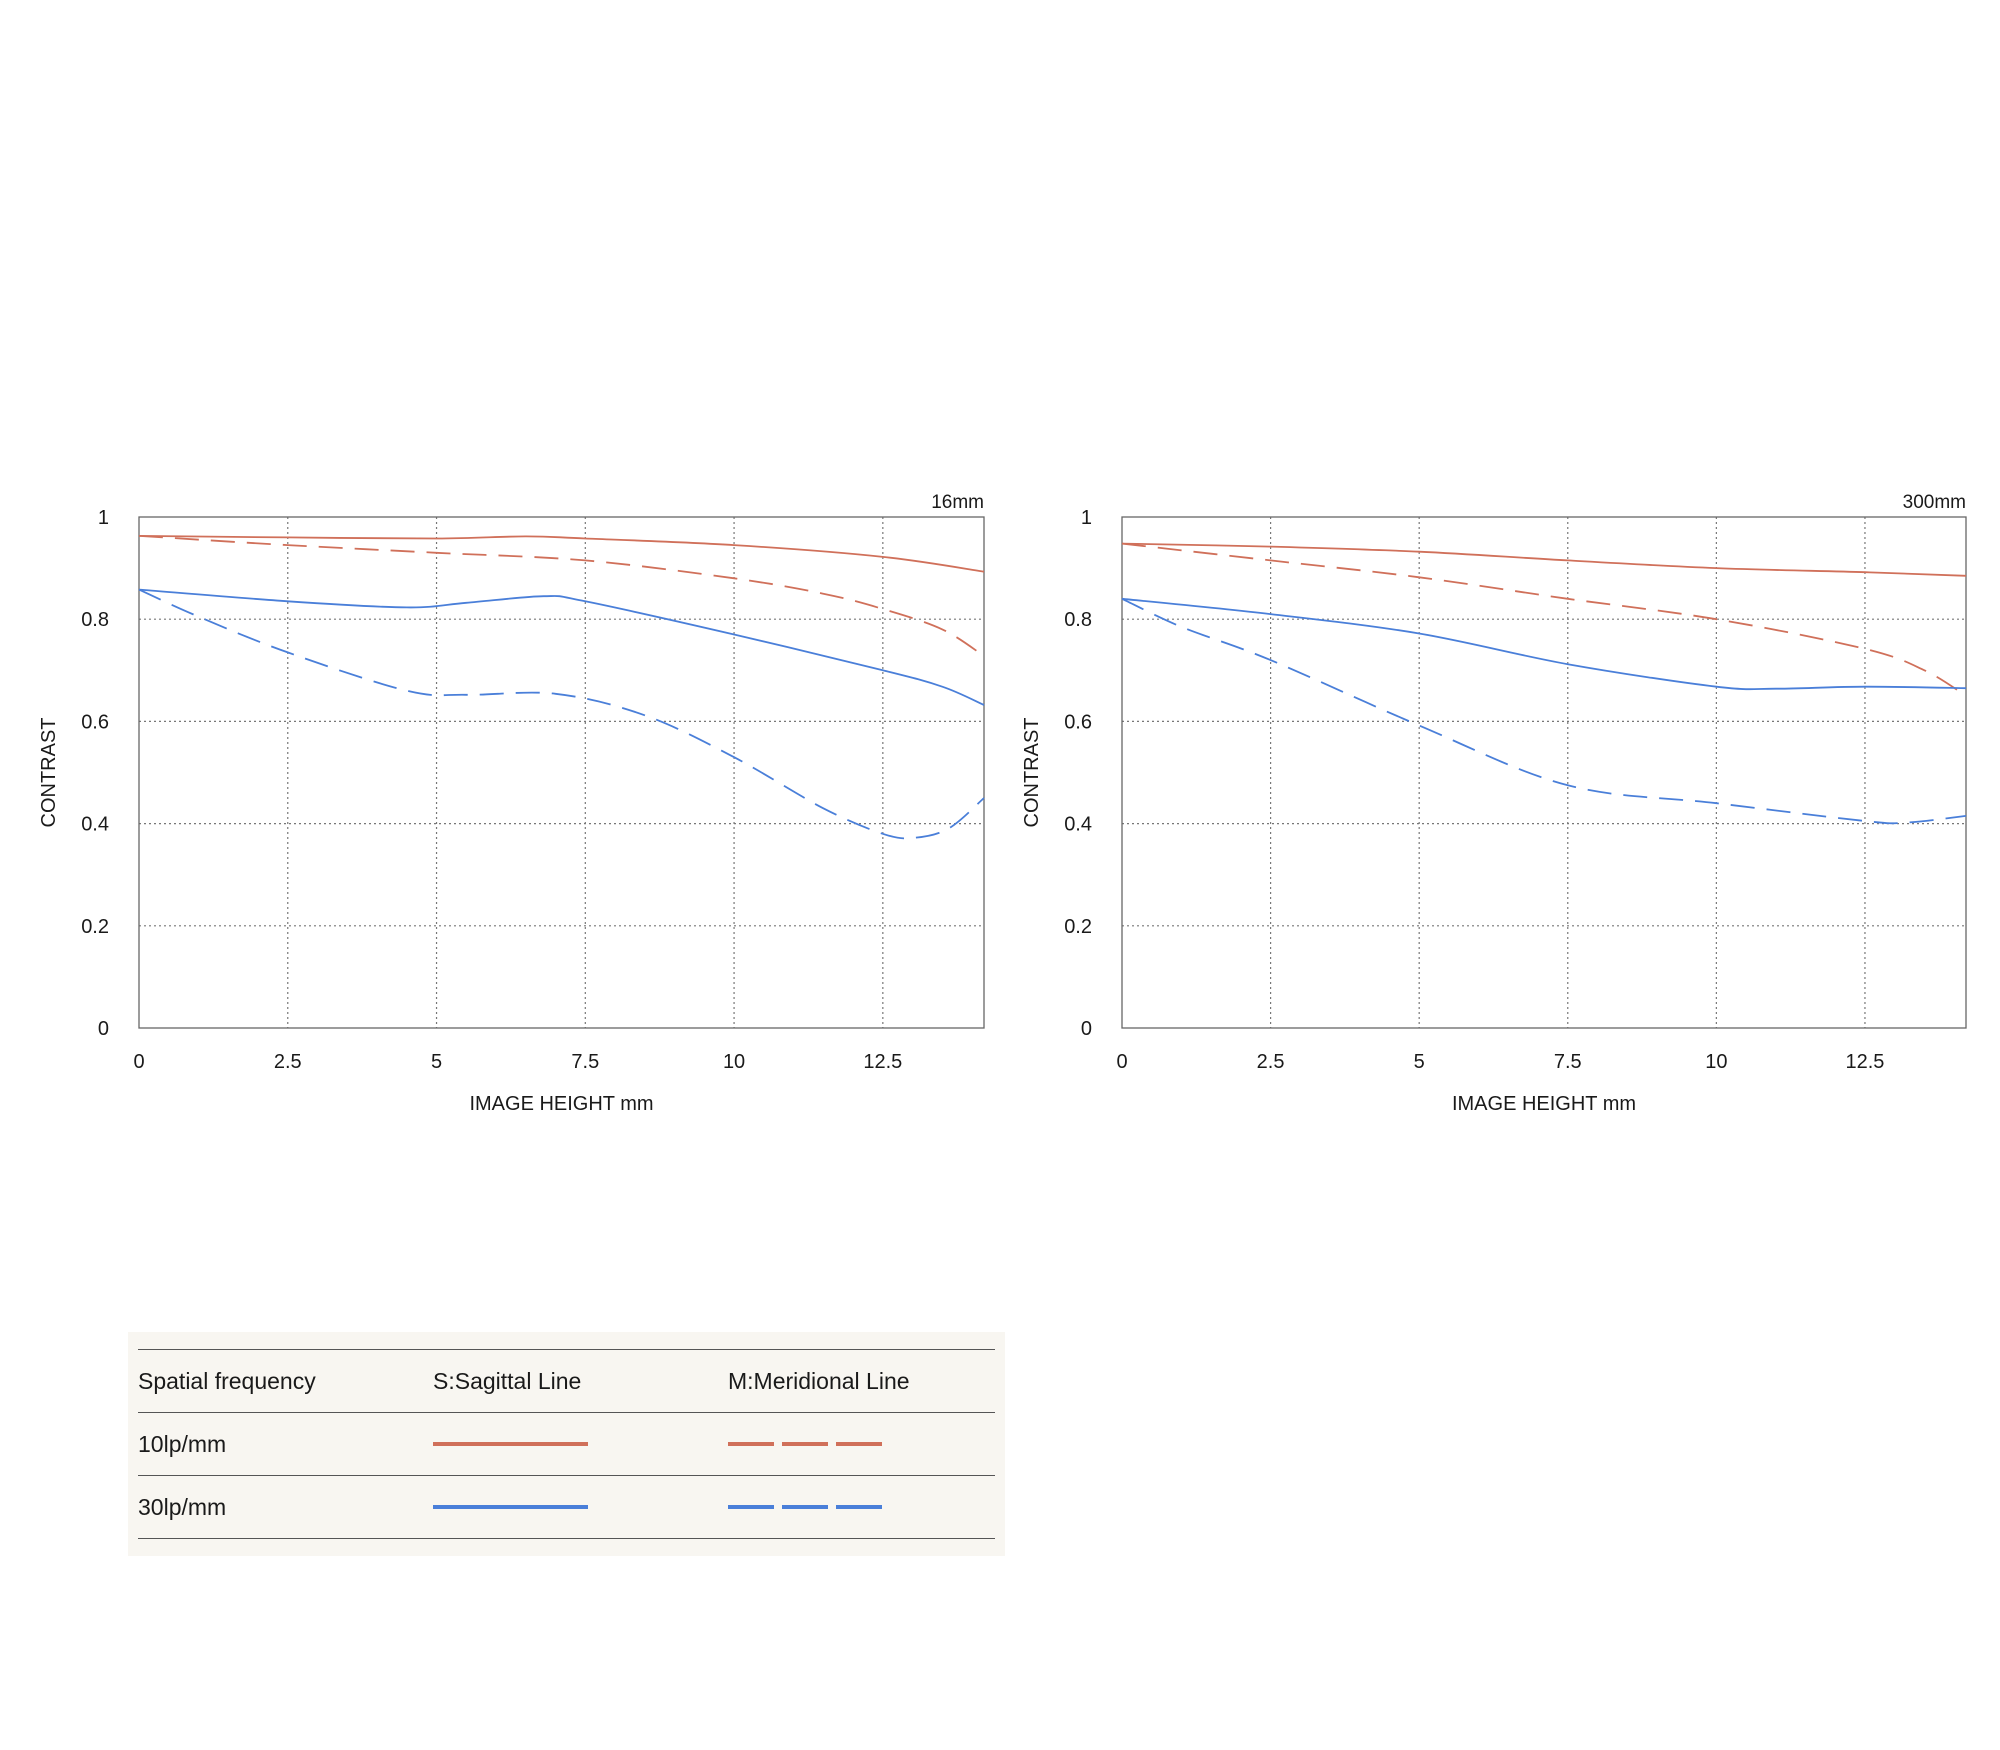  I want to click on legend-row-30lp: 30lp/mm, so click(566, 1507).